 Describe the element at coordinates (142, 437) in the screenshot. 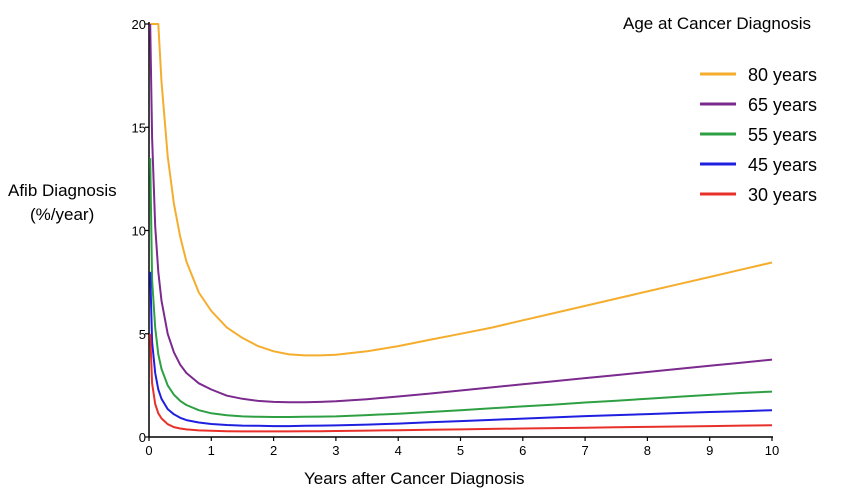

I see `y-tick-label: 0` at that location.